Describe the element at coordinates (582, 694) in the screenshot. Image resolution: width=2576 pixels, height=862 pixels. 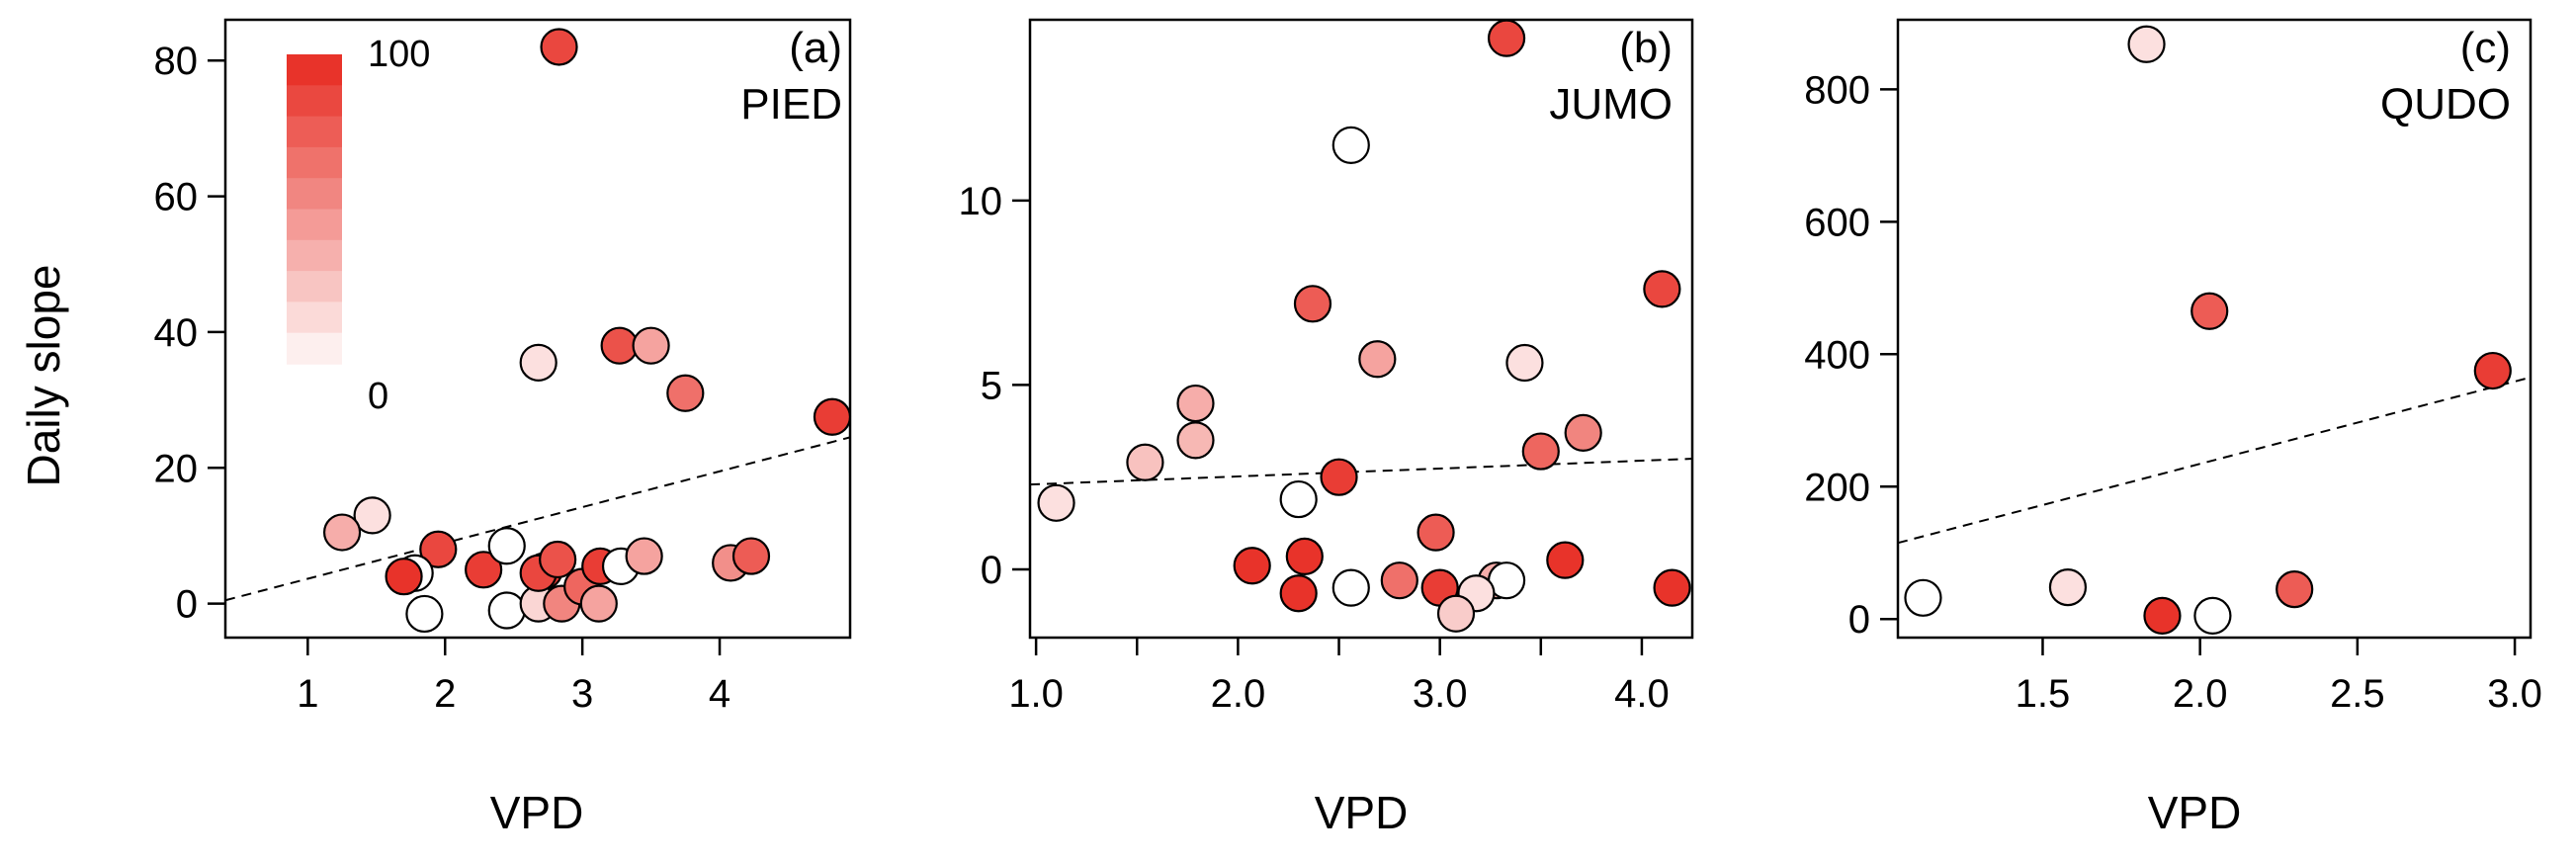
I see `panel-a-x-tick-label: 3` at that location.